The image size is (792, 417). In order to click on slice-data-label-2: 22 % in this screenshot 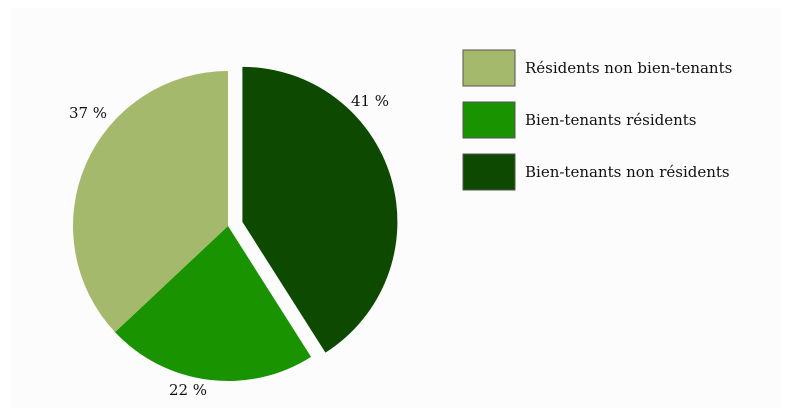, I will do `click(188, 390)`.